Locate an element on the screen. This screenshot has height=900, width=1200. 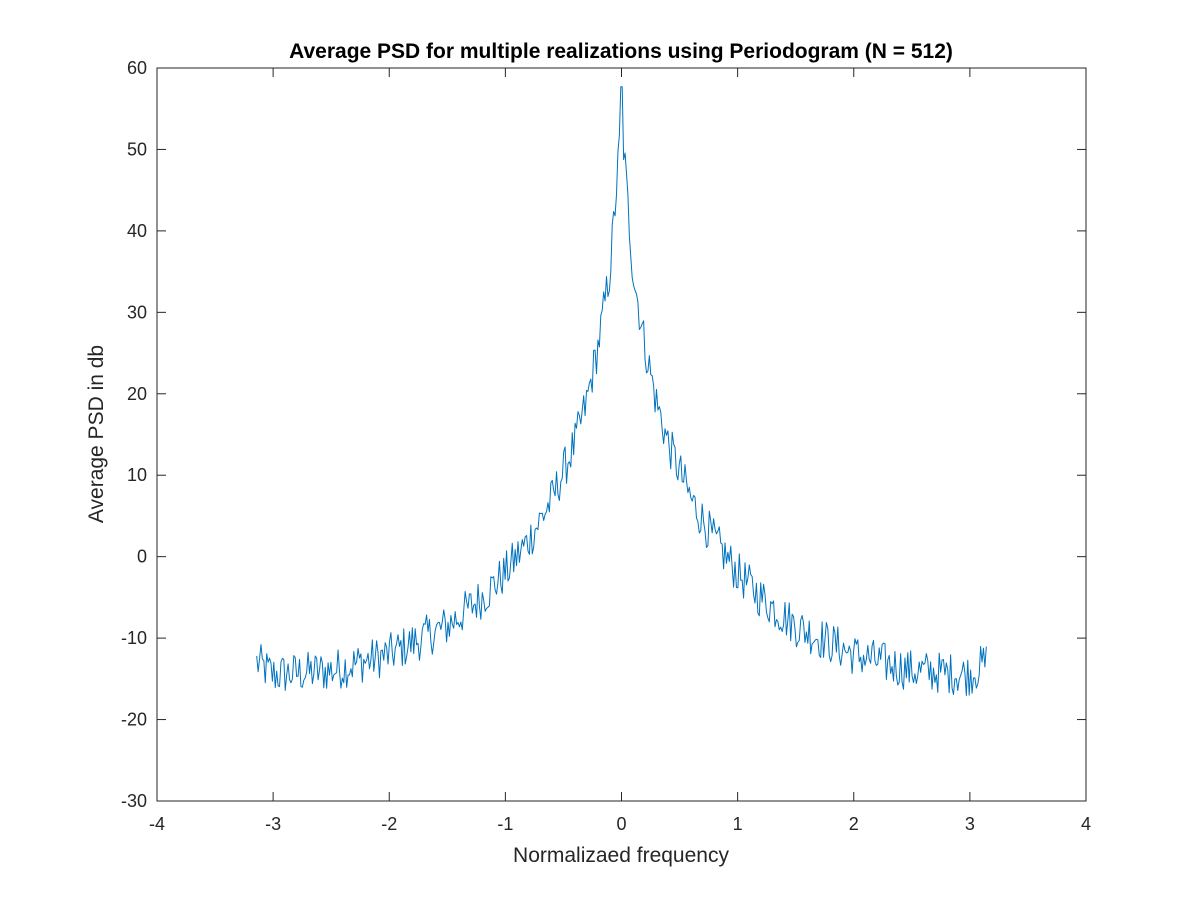
x-tick-label: -1 is located at coordinates (505, 824).